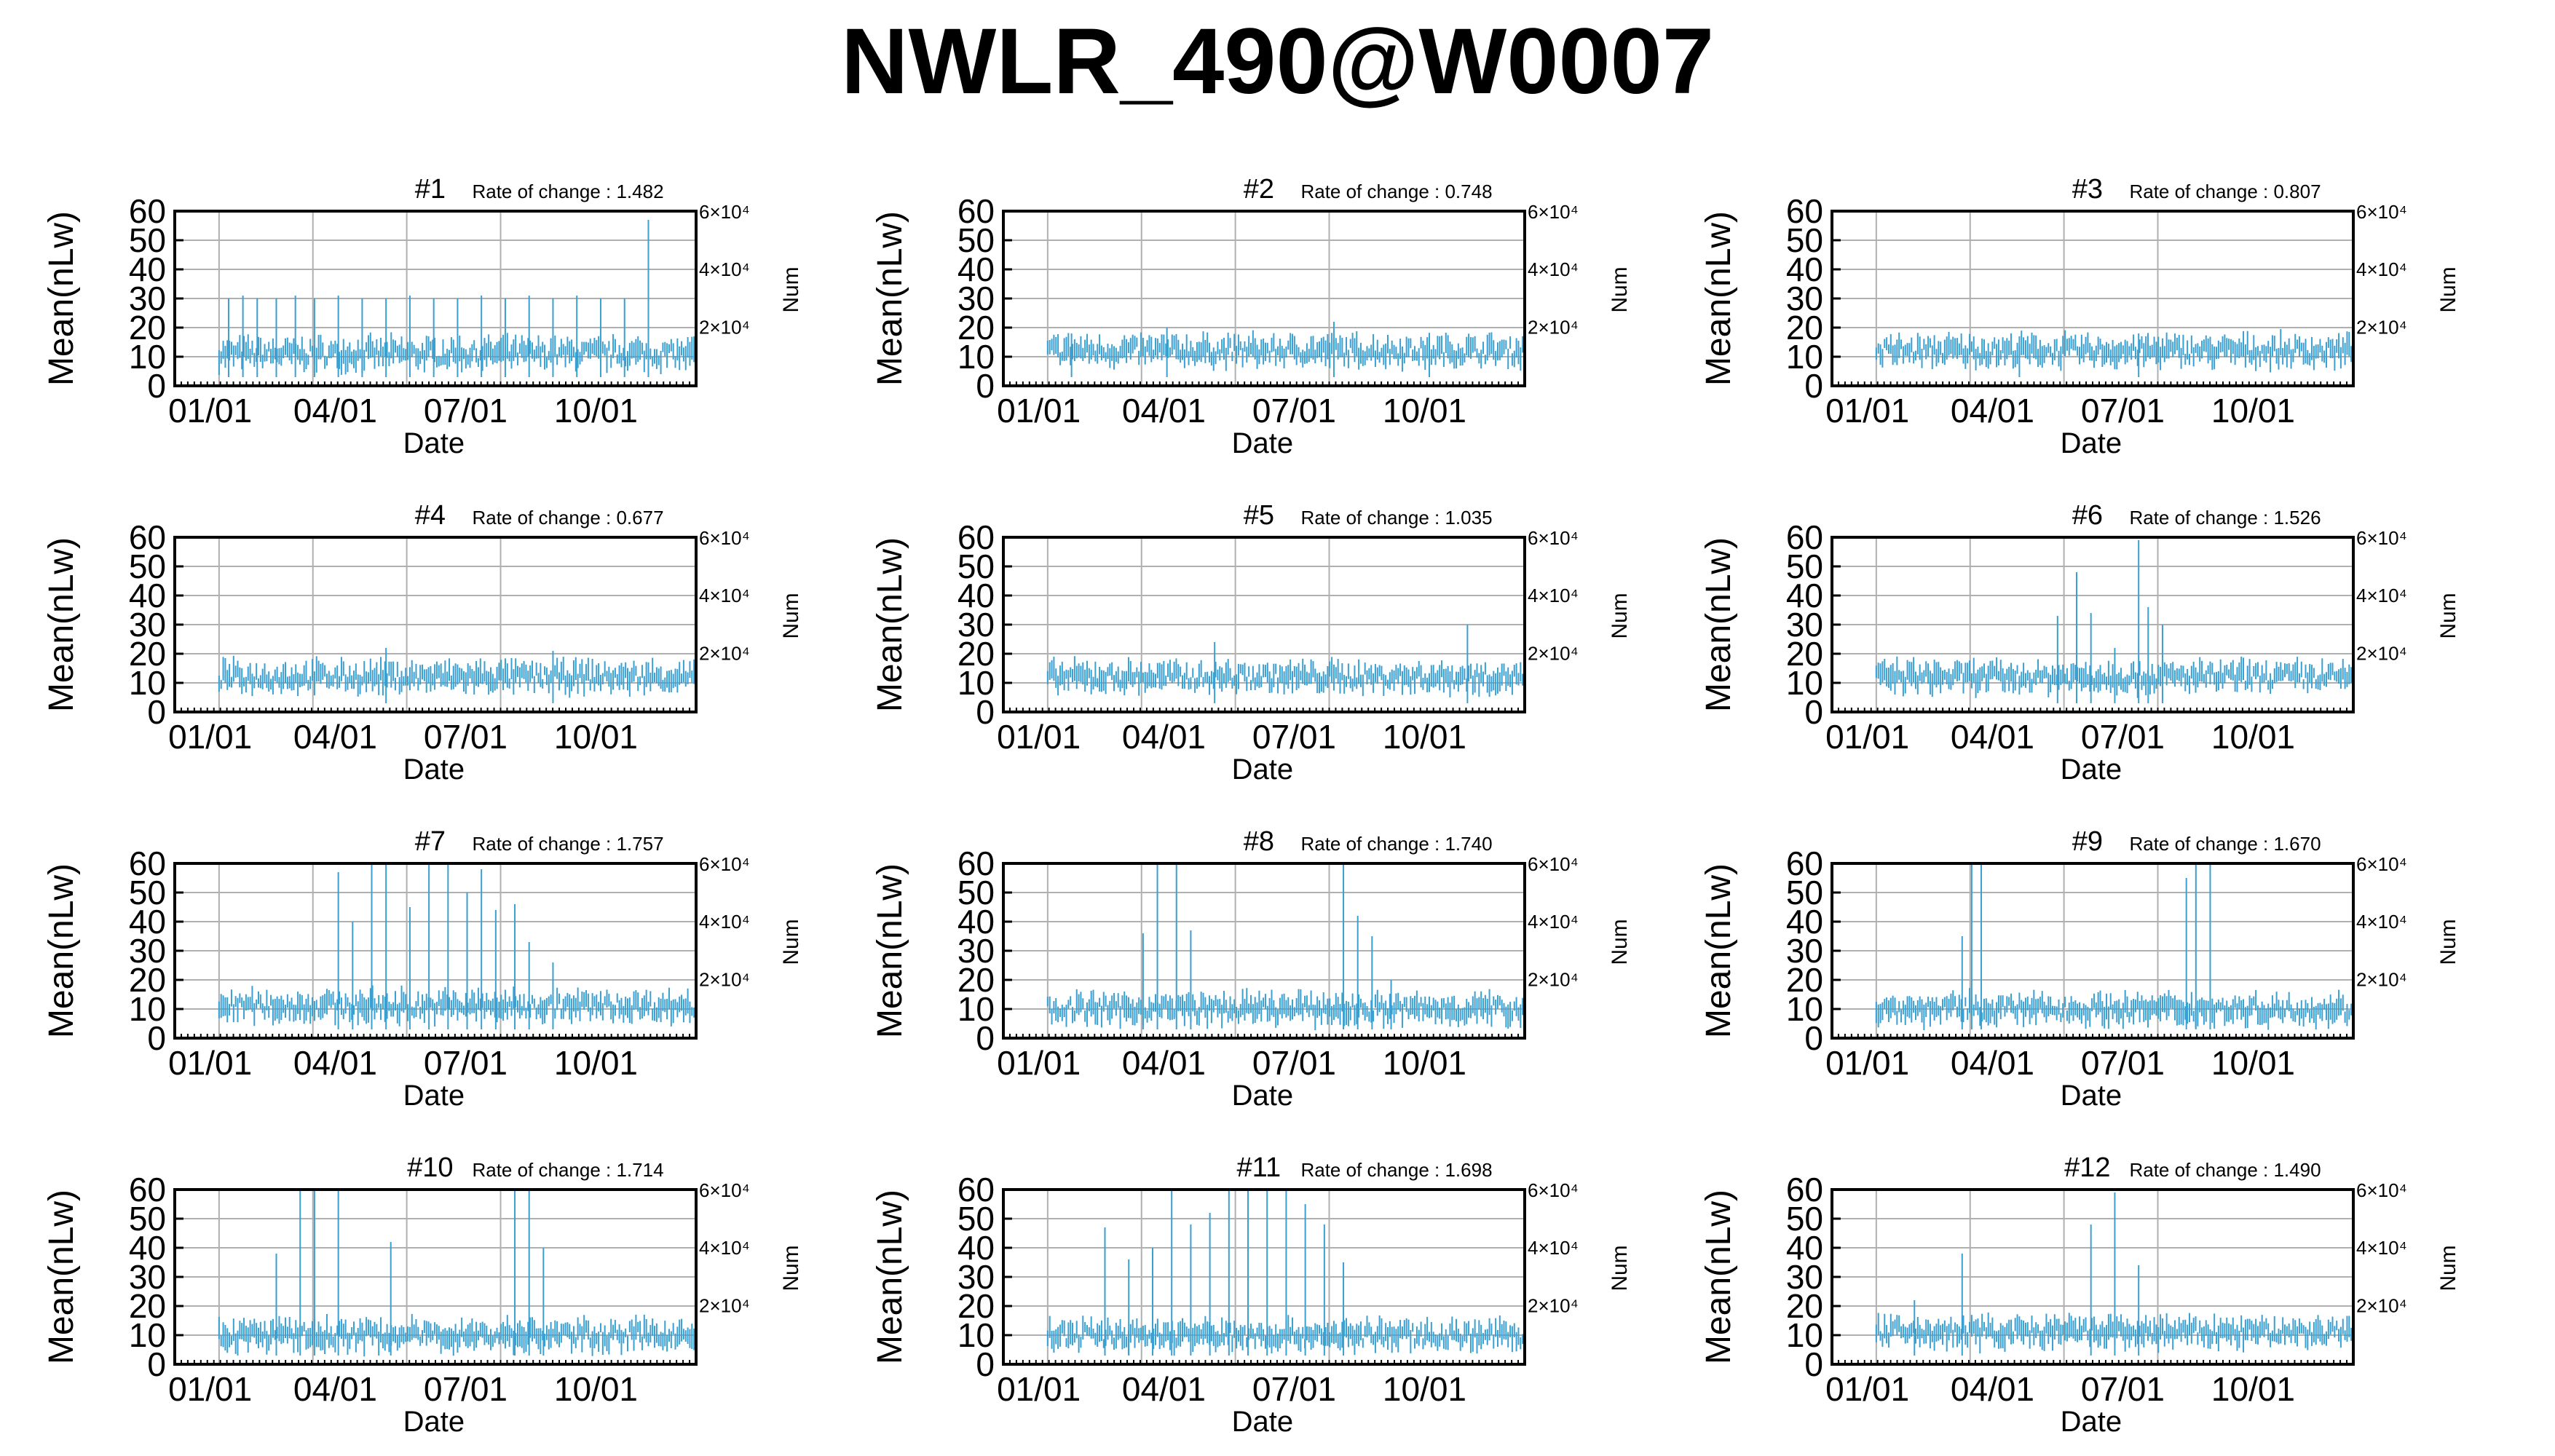 Image resolution: width=2555 pixels, height=1456 pixels. What do you see at coordinates (2225, 518) in the screenshot?
I see `rate-of-change-label: Rate of change : 1.526` at bounding box center [2225, 518].